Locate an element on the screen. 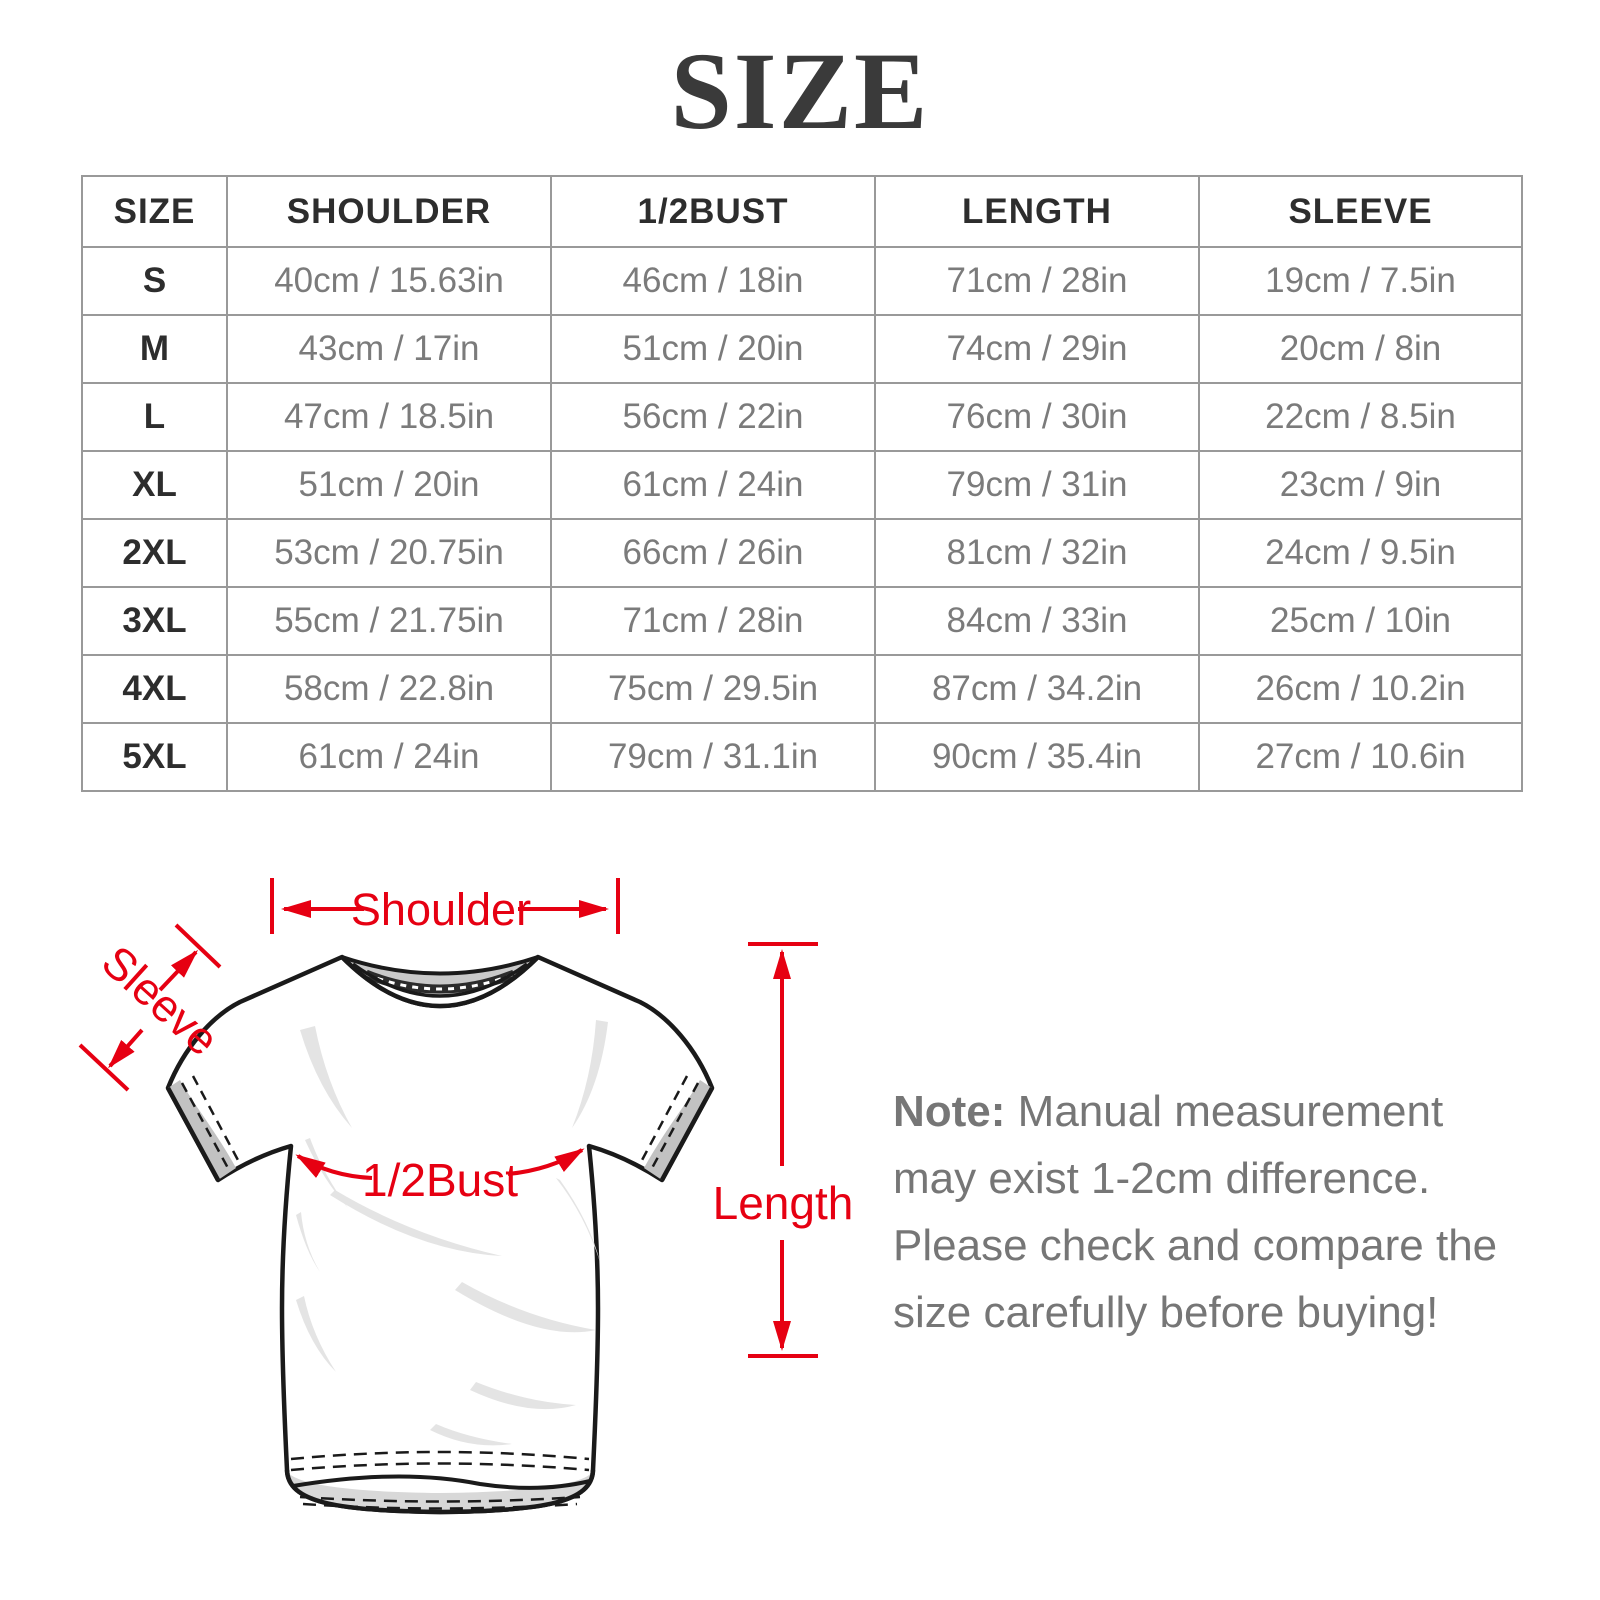 The image size is (1600, 1600). table-header-row: SIZE SHOULDER 1/2BUST LENGTH SLEEVE is located at coordinates (802, 211).